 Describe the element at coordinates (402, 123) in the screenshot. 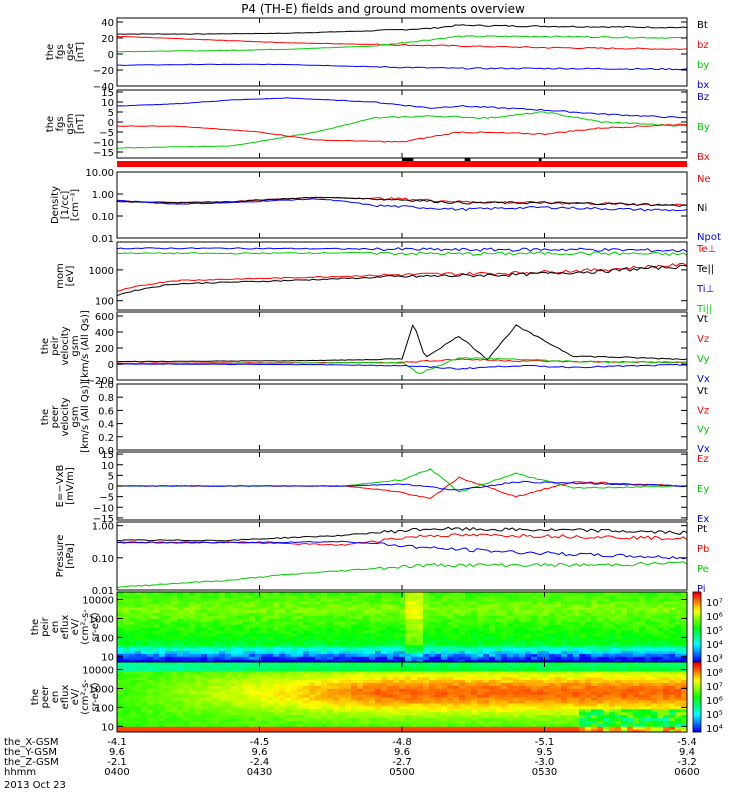

I see `series-lines` at that location.